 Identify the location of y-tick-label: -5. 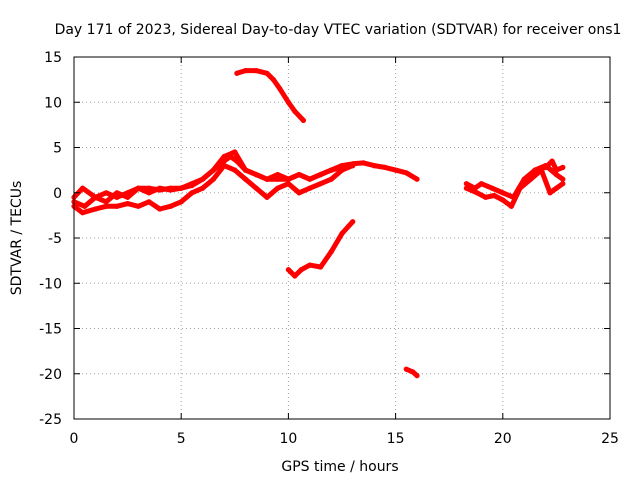
(55, 239).